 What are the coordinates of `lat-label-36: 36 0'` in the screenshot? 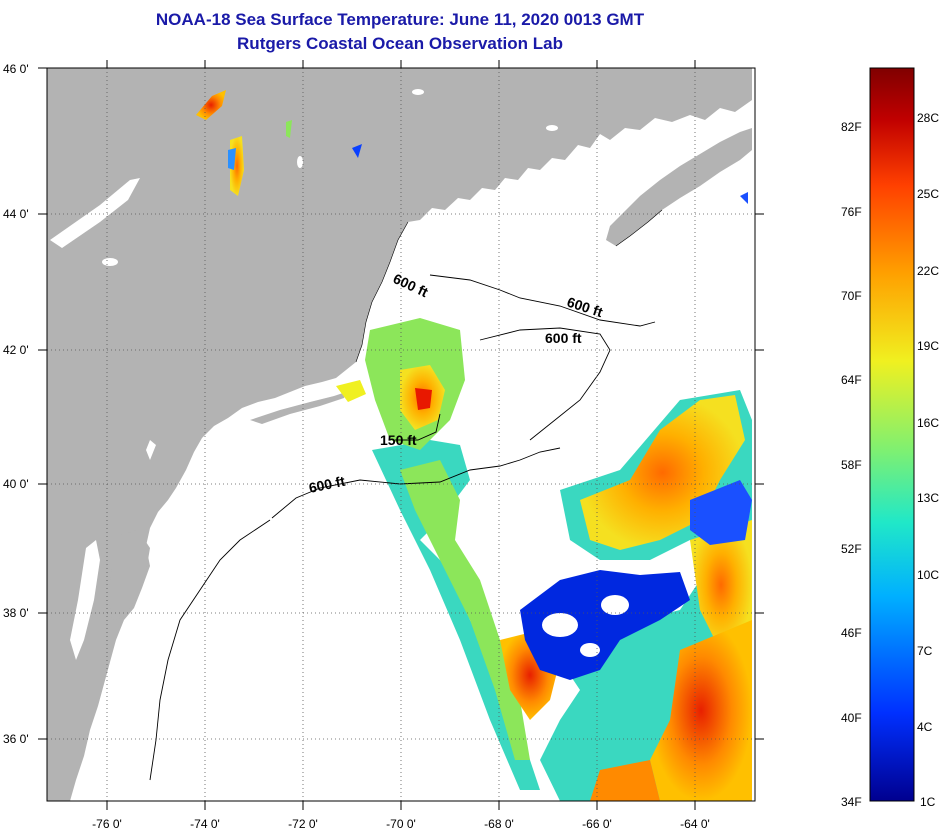 It's located at (16, 739).